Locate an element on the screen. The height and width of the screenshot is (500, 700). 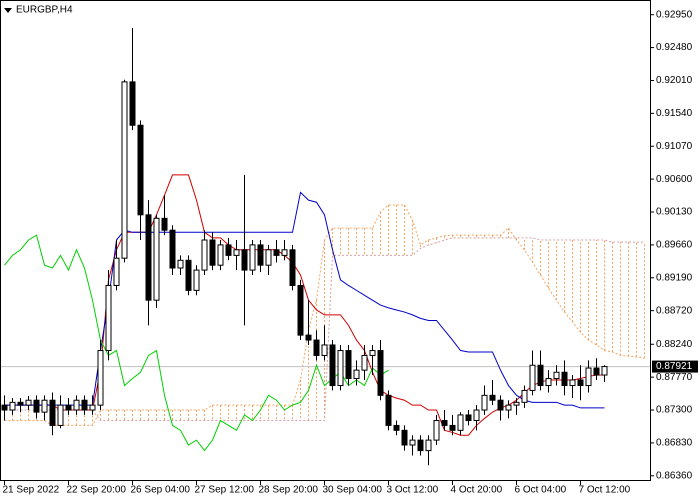
chart-title: EURGBP,H4 is located at coordinates (44, 10).